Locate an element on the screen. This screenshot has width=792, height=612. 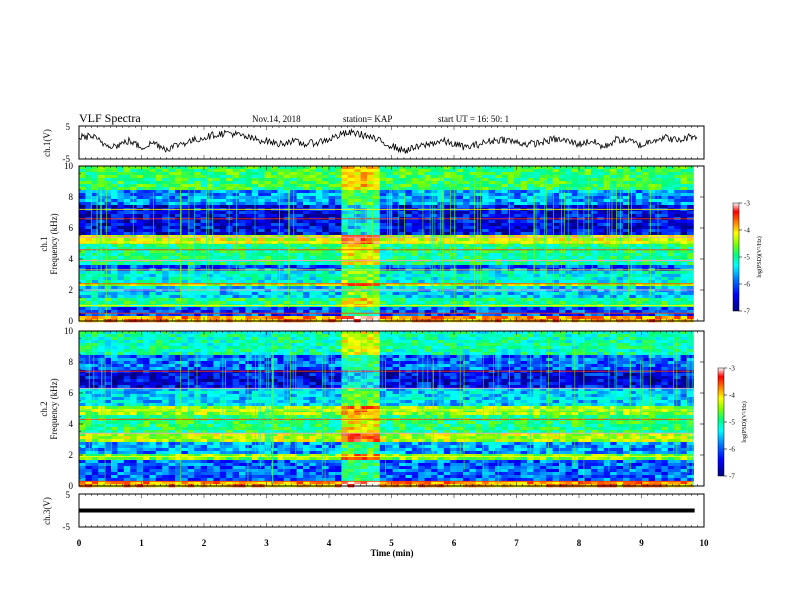
station-label: station= KAP is located at coordinates (367, 119).